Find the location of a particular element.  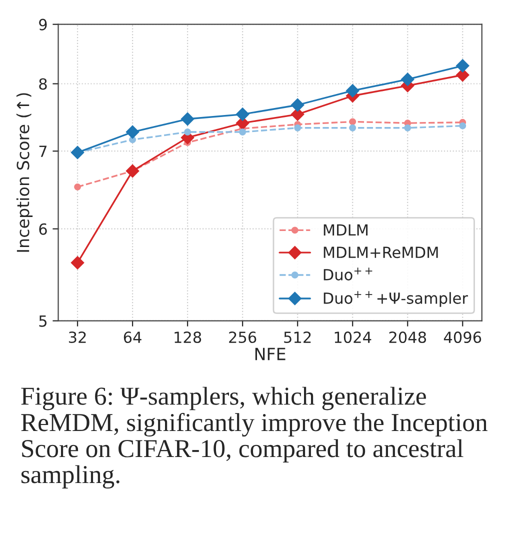

x-tick-label: 4096 is located at coordinates (463, 338).